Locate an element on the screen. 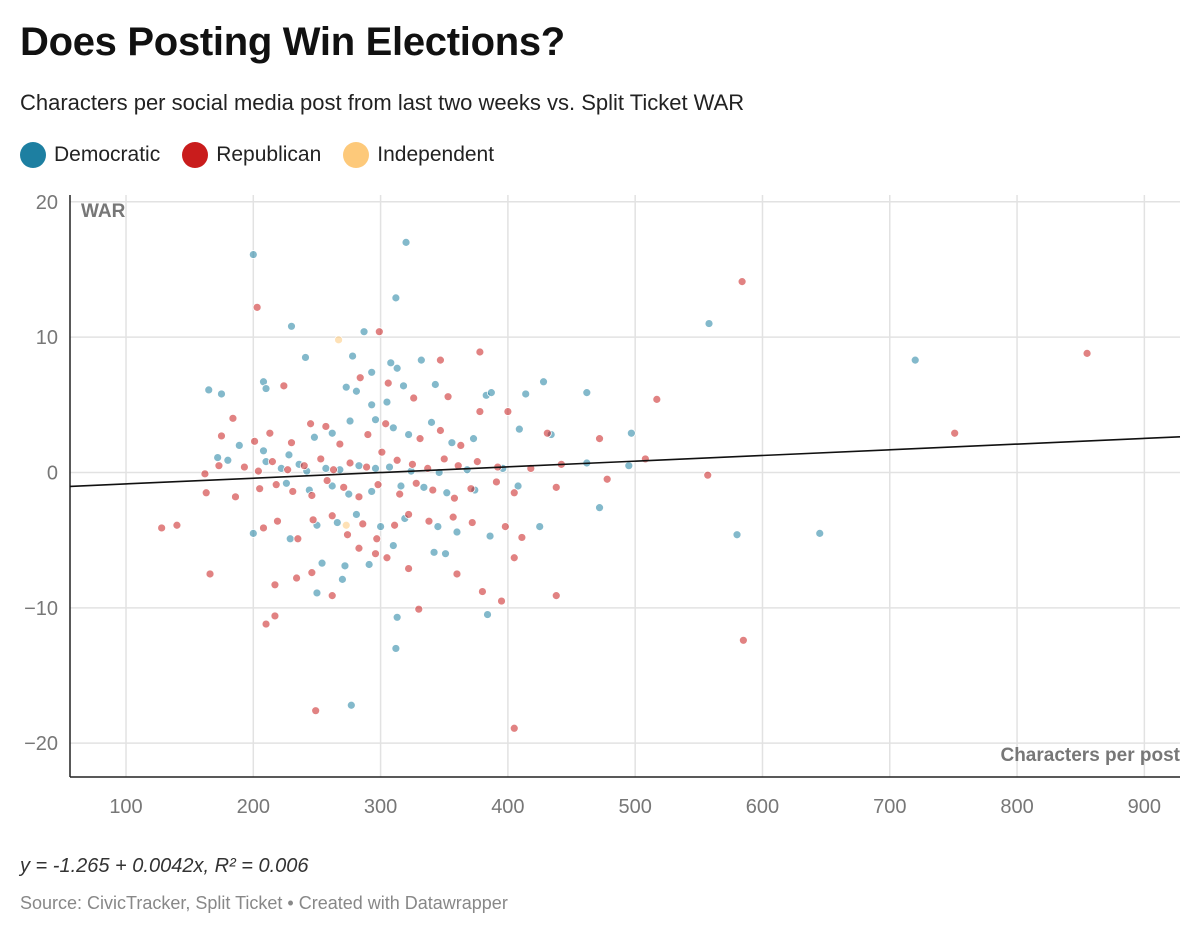 The height and width of the screenshot is (937, 1200). legend-label-republican: Republican is located at coordinates (269, 154).